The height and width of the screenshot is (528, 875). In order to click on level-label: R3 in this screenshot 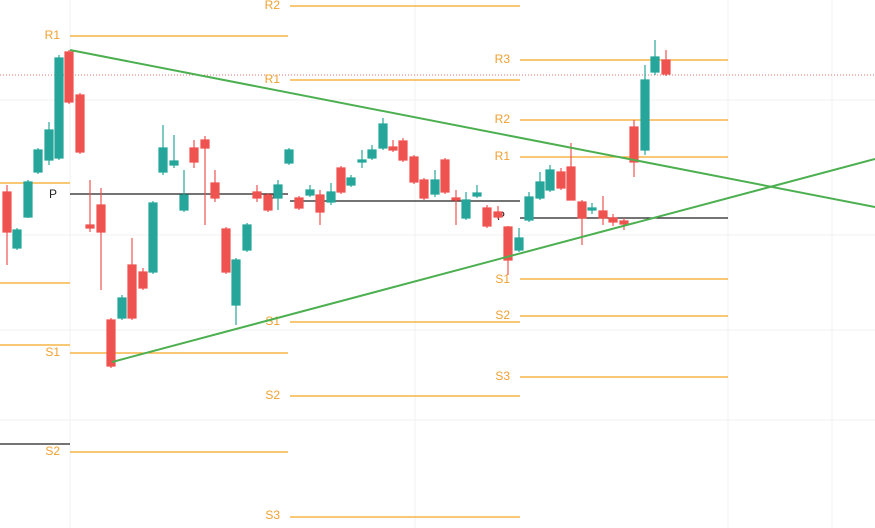, I will do `click(503, 59)`.